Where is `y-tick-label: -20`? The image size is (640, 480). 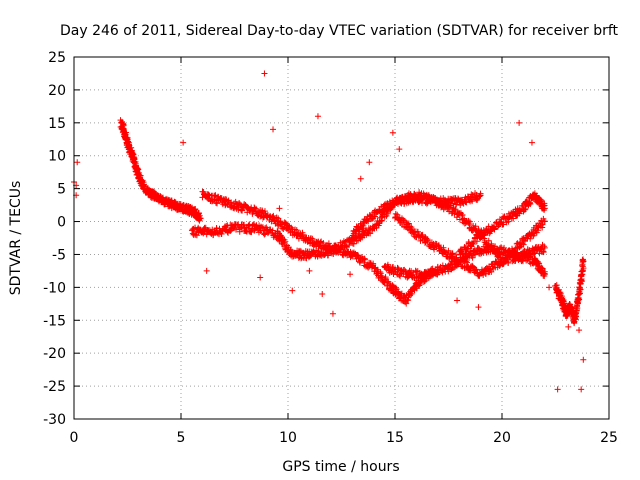
y-tick-label: -20 is located at coordinates (54, 354).